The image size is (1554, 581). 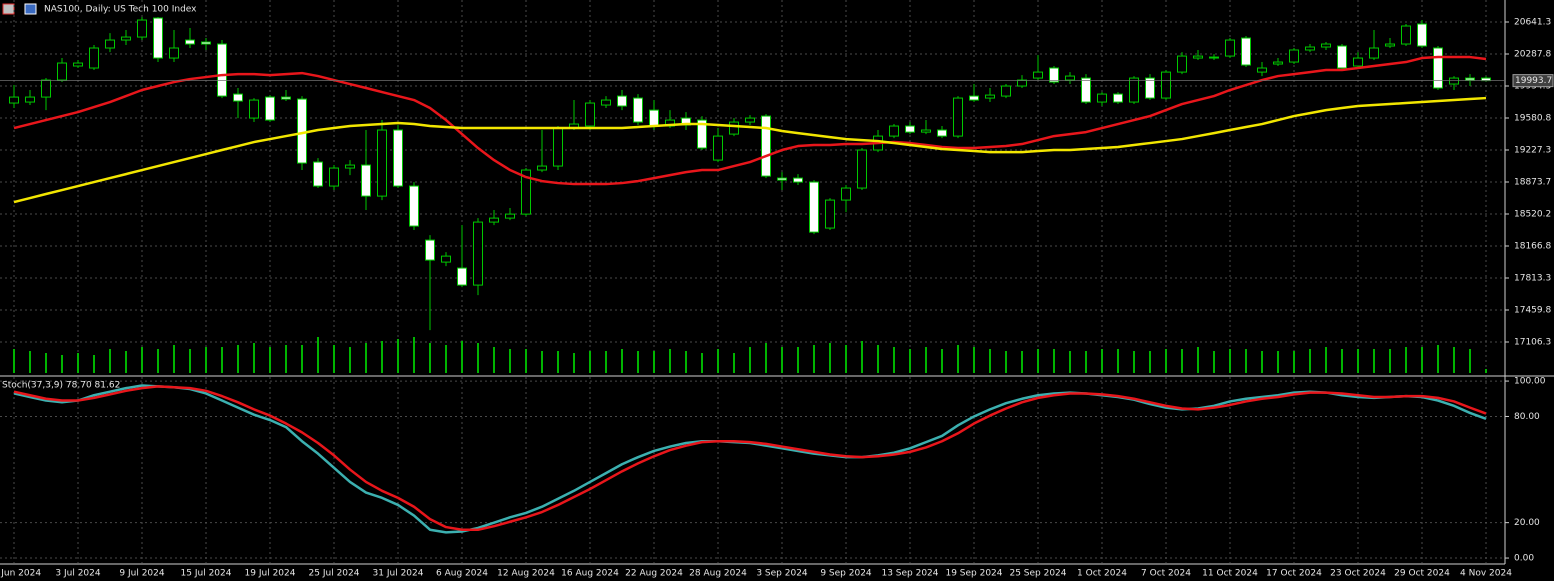 What do you see at coordinates (1533, 81) in the screenshot?
I see `last-price-label: 19993.7` at bounding box center [1533, 81].